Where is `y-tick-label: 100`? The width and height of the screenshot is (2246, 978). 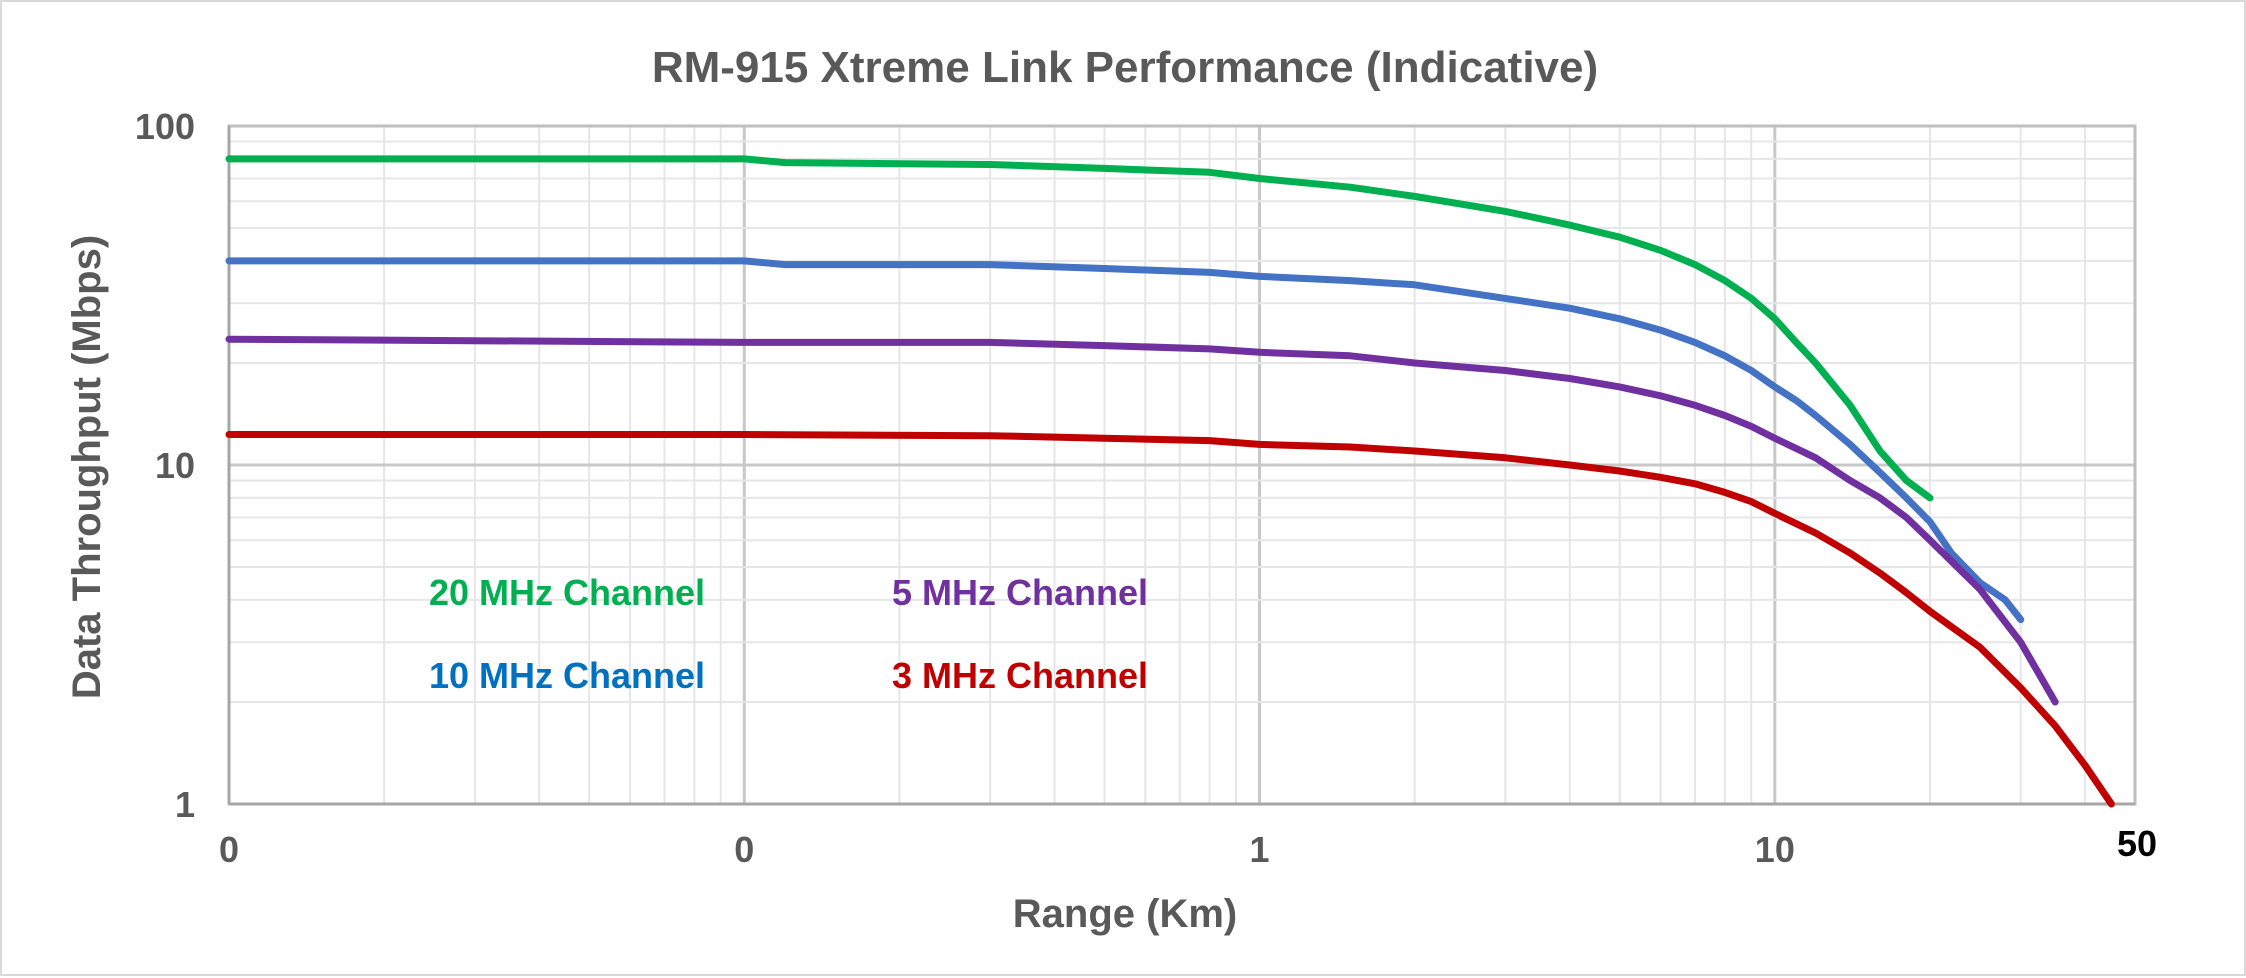
y-tick-label: 100 is located at coordinates (165, 126).